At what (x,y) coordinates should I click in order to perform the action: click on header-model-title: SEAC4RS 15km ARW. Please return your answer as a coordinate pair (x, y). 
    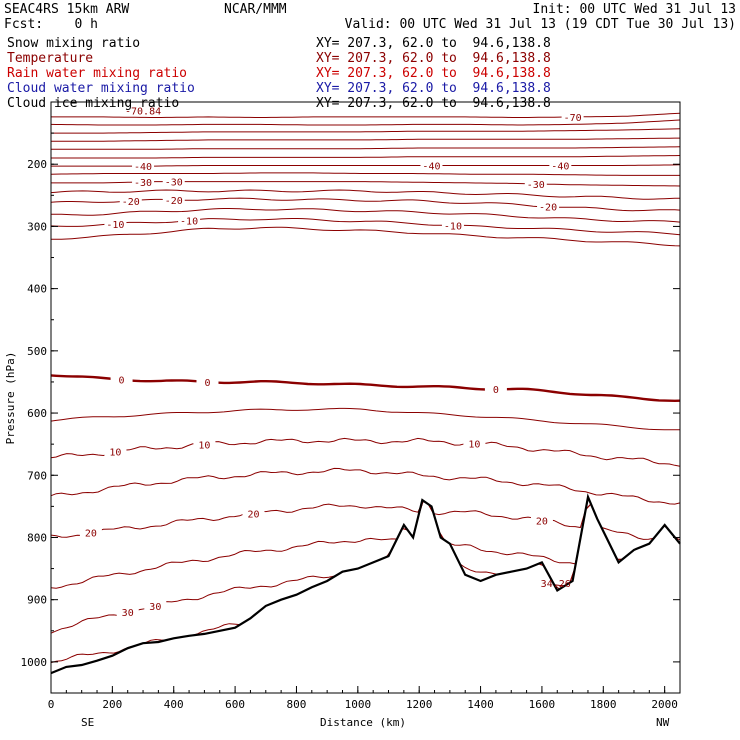
    Looking at the image, I should click on (67, 9).